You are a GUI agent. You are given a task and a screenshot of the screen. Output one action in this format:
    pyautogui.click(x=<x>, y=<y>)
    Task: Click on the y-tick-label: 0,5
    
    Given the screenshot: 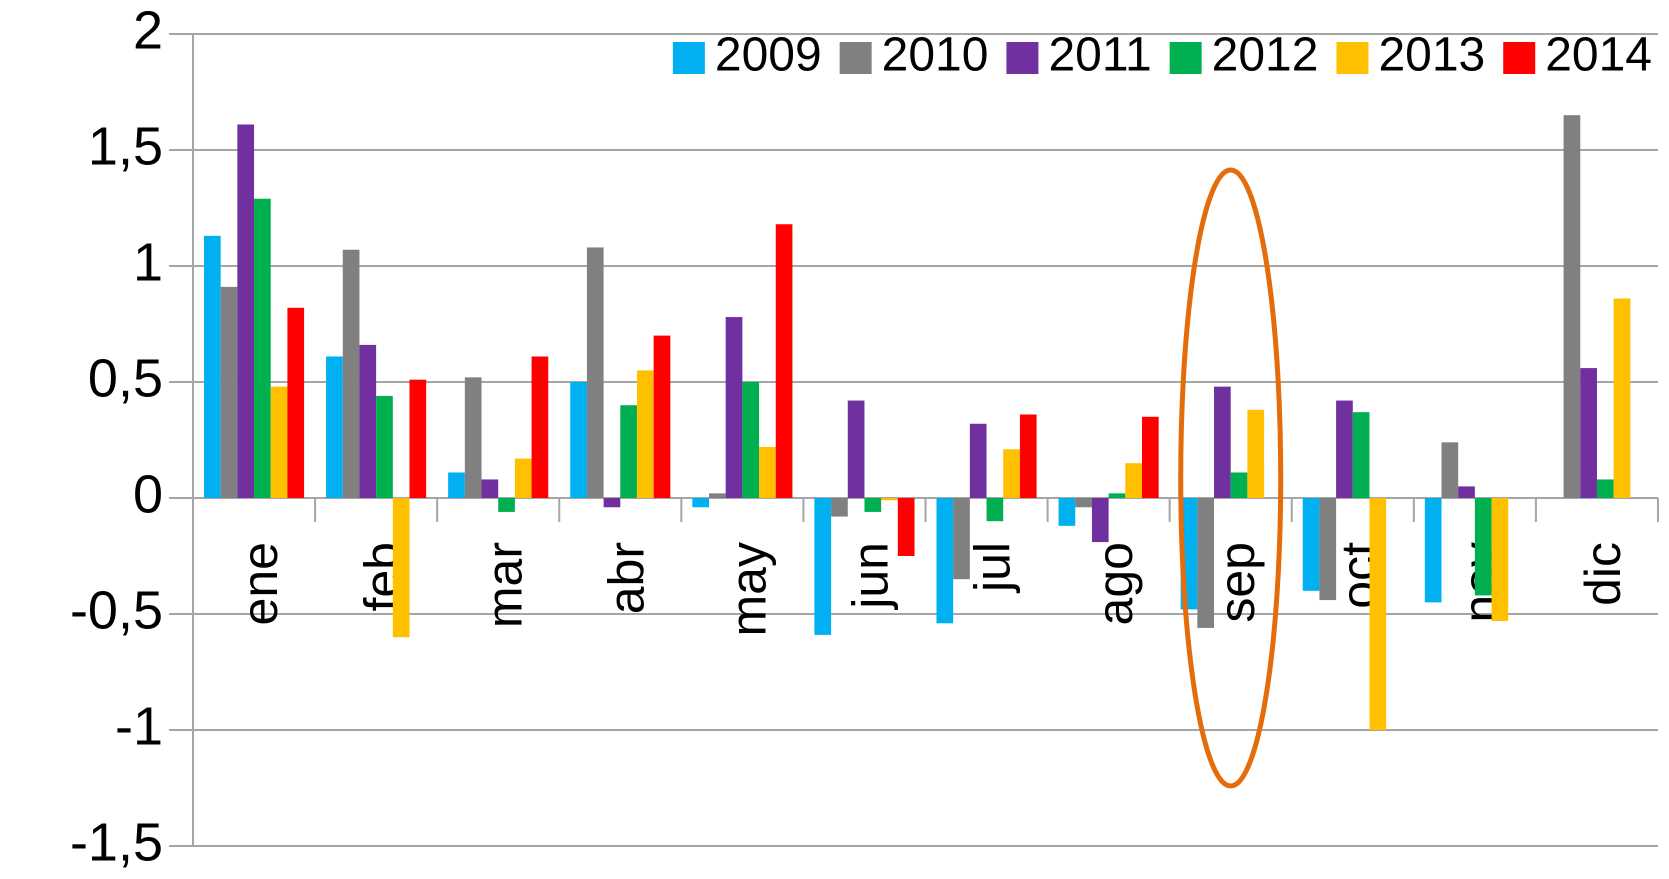 What is the action you would take?
    pyautogui.click(x=125, y=378)
    